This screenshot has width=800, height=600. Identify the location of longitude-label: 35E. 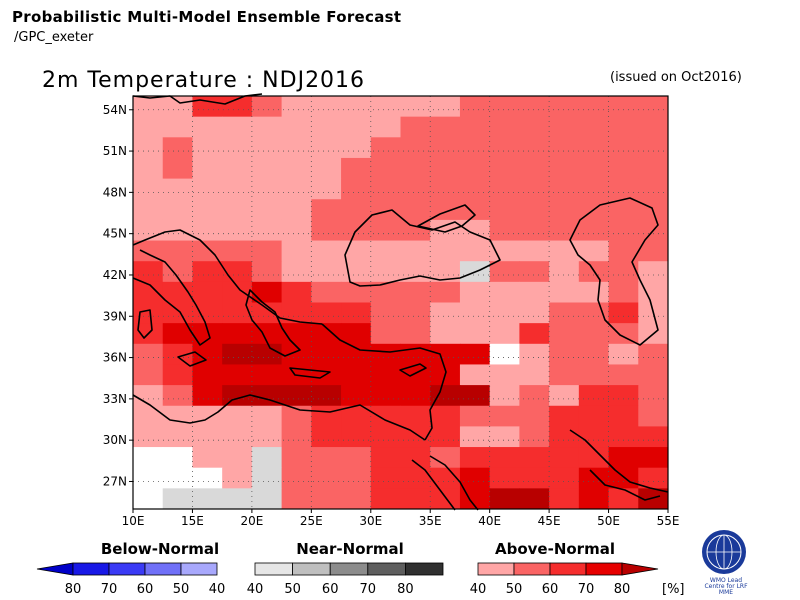
(430, 521).